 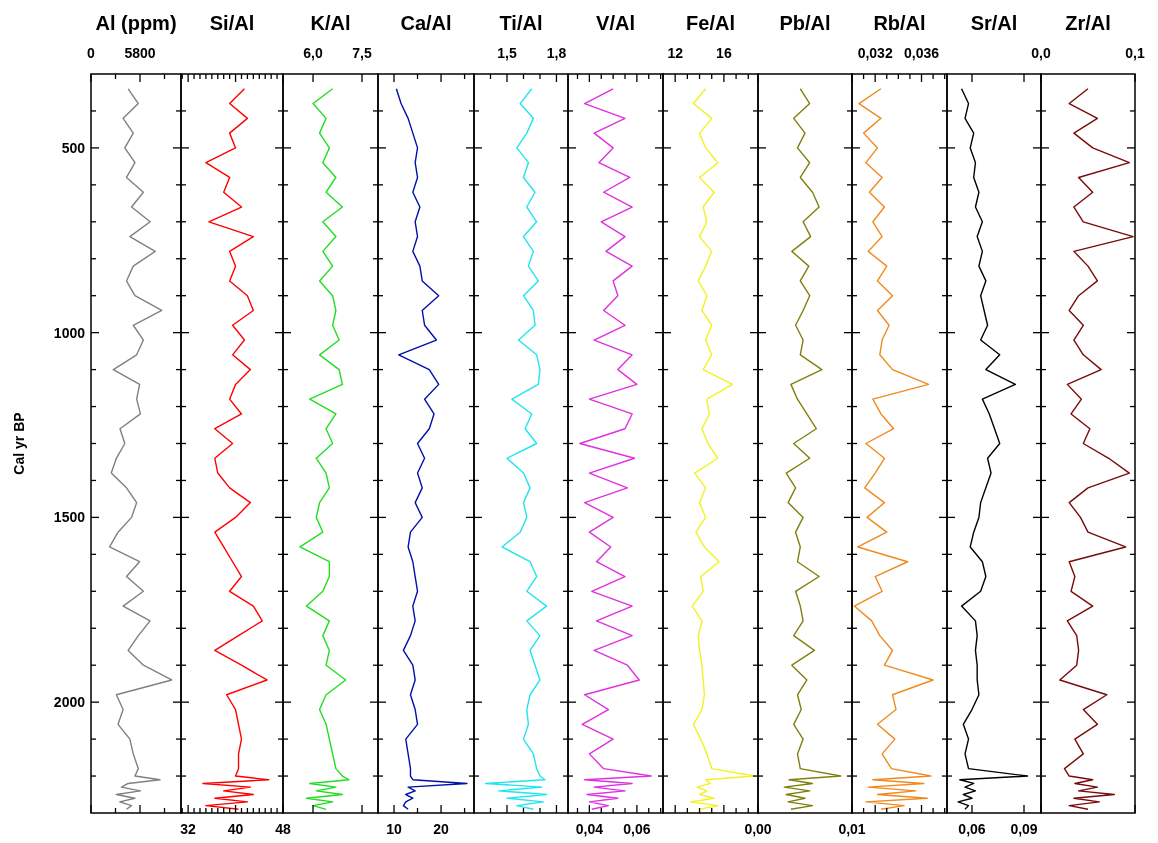 What do you see at coordinates (921, 53) in the screenshot?
I see `x-tick-label: 0,036` at bounding box center [921, 53].